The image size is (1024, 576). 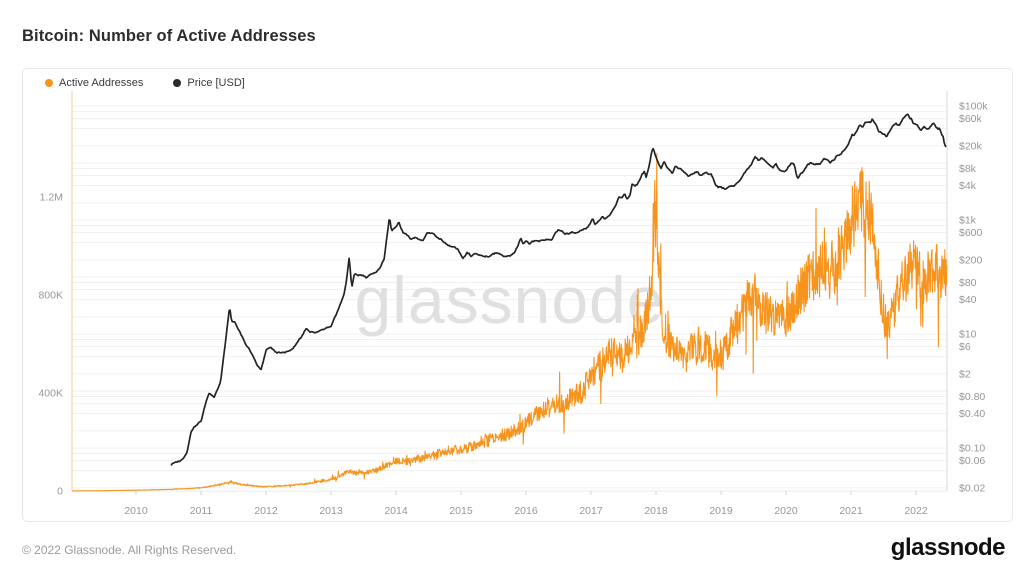 What do you see at coordinates (461, 511) in the screenshot?
I see `x-axis-tick-label: 2015` at bounding box center [461, 511].